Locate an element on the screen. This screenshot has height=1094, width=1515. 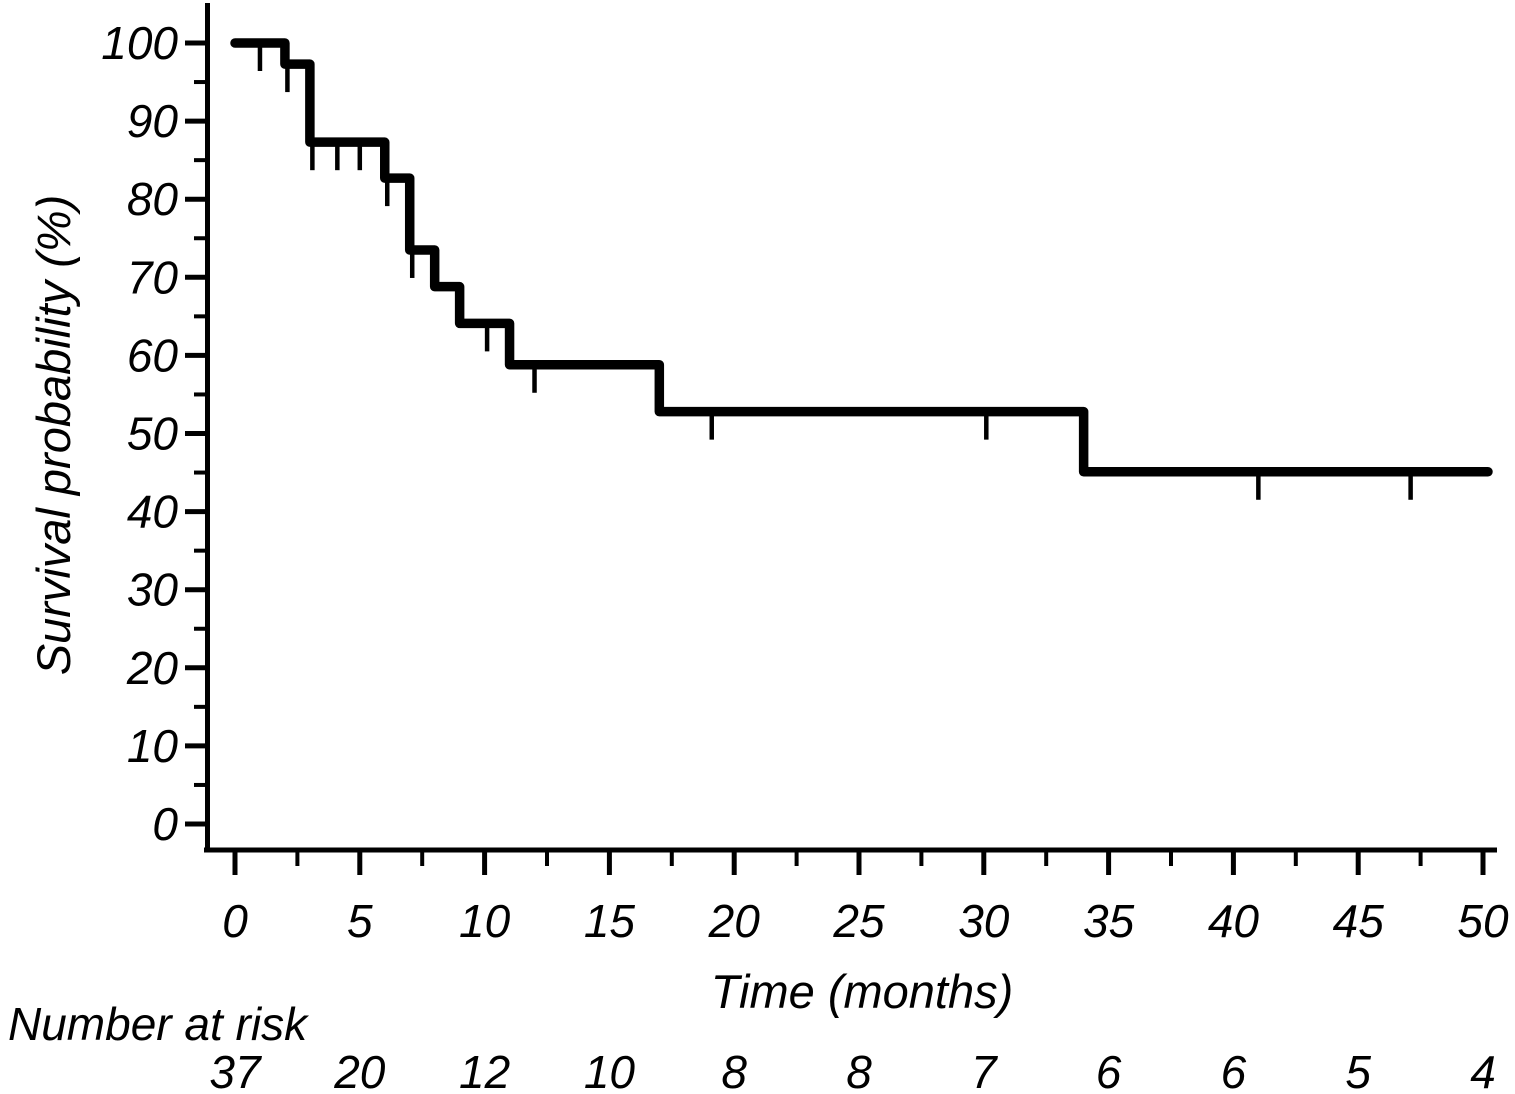
number-at-risk-row: 37 20 12 10 8 8 7 6 6 5 4 is located at coordinates (852, 1070).